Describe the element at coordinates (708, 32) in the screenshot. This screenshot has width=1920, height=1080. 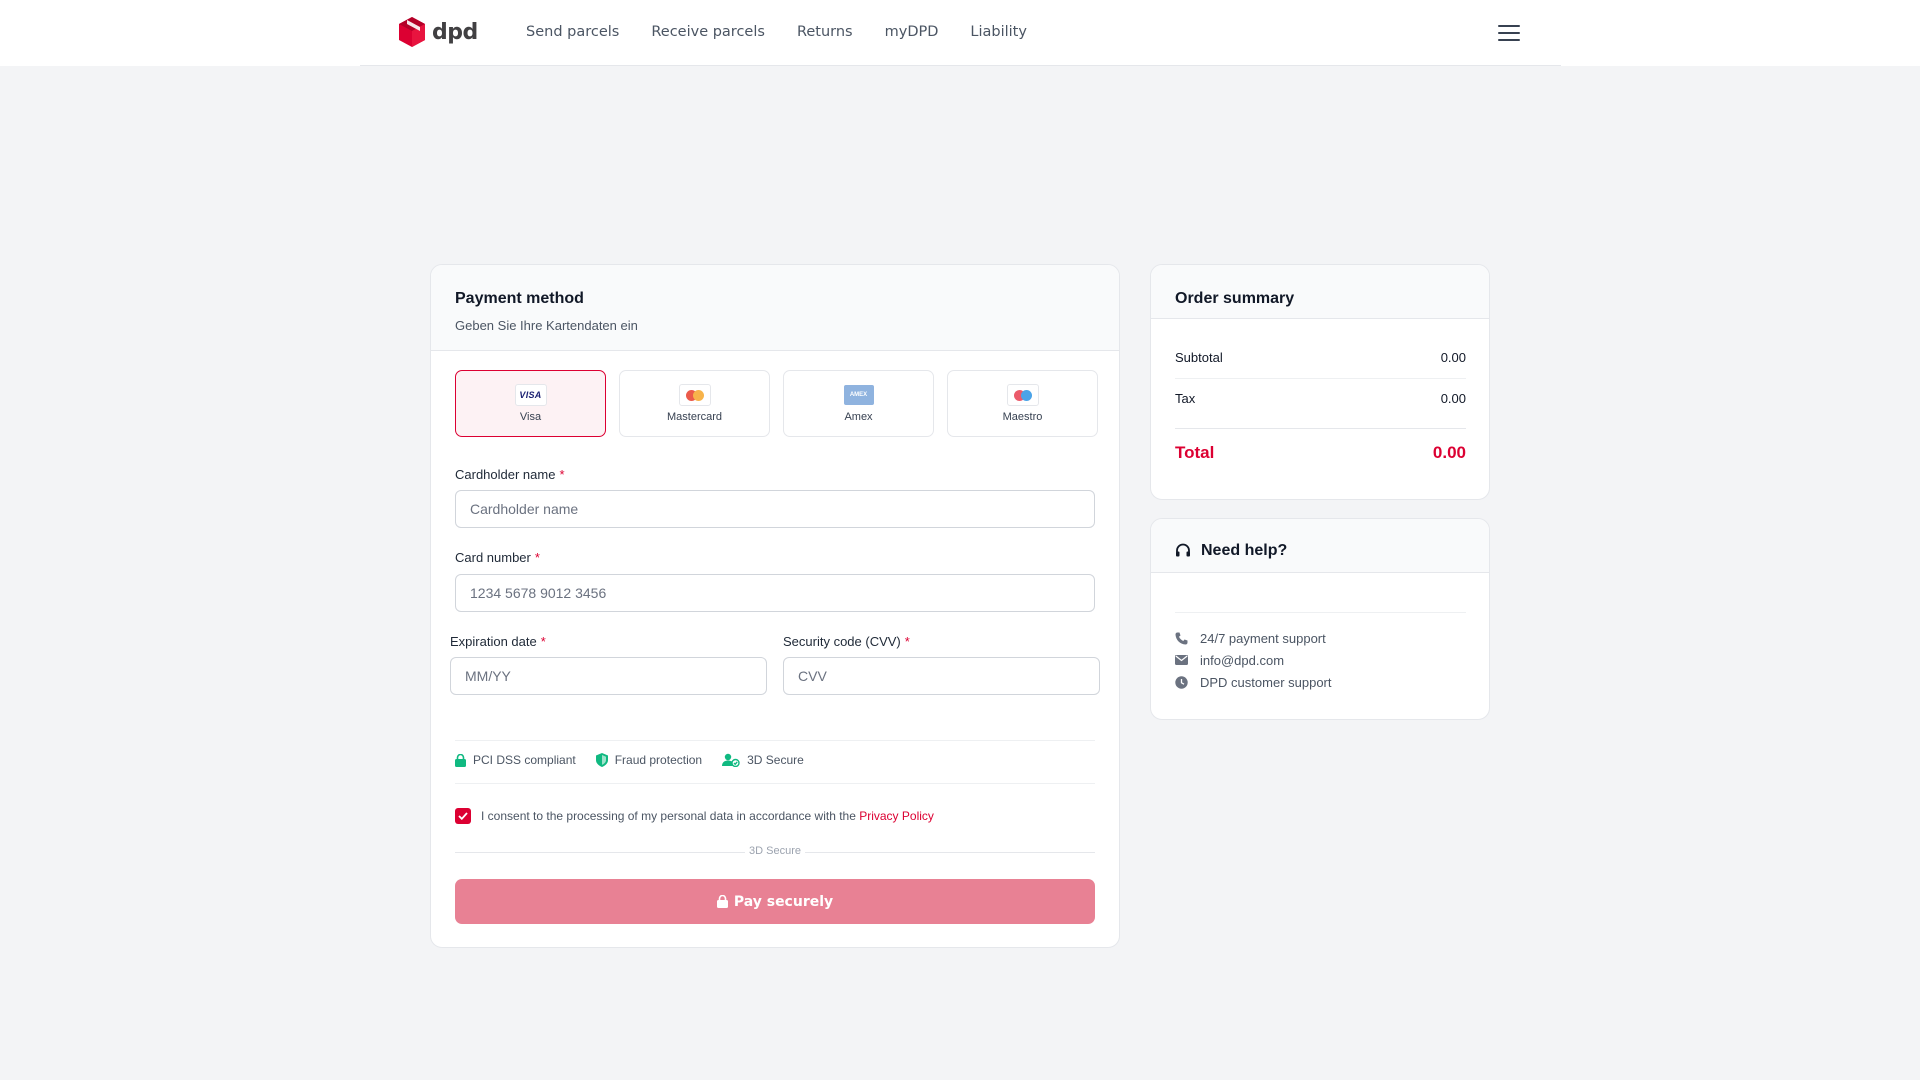
I see `nav-receive-parcels: Receive parcels` at that location.